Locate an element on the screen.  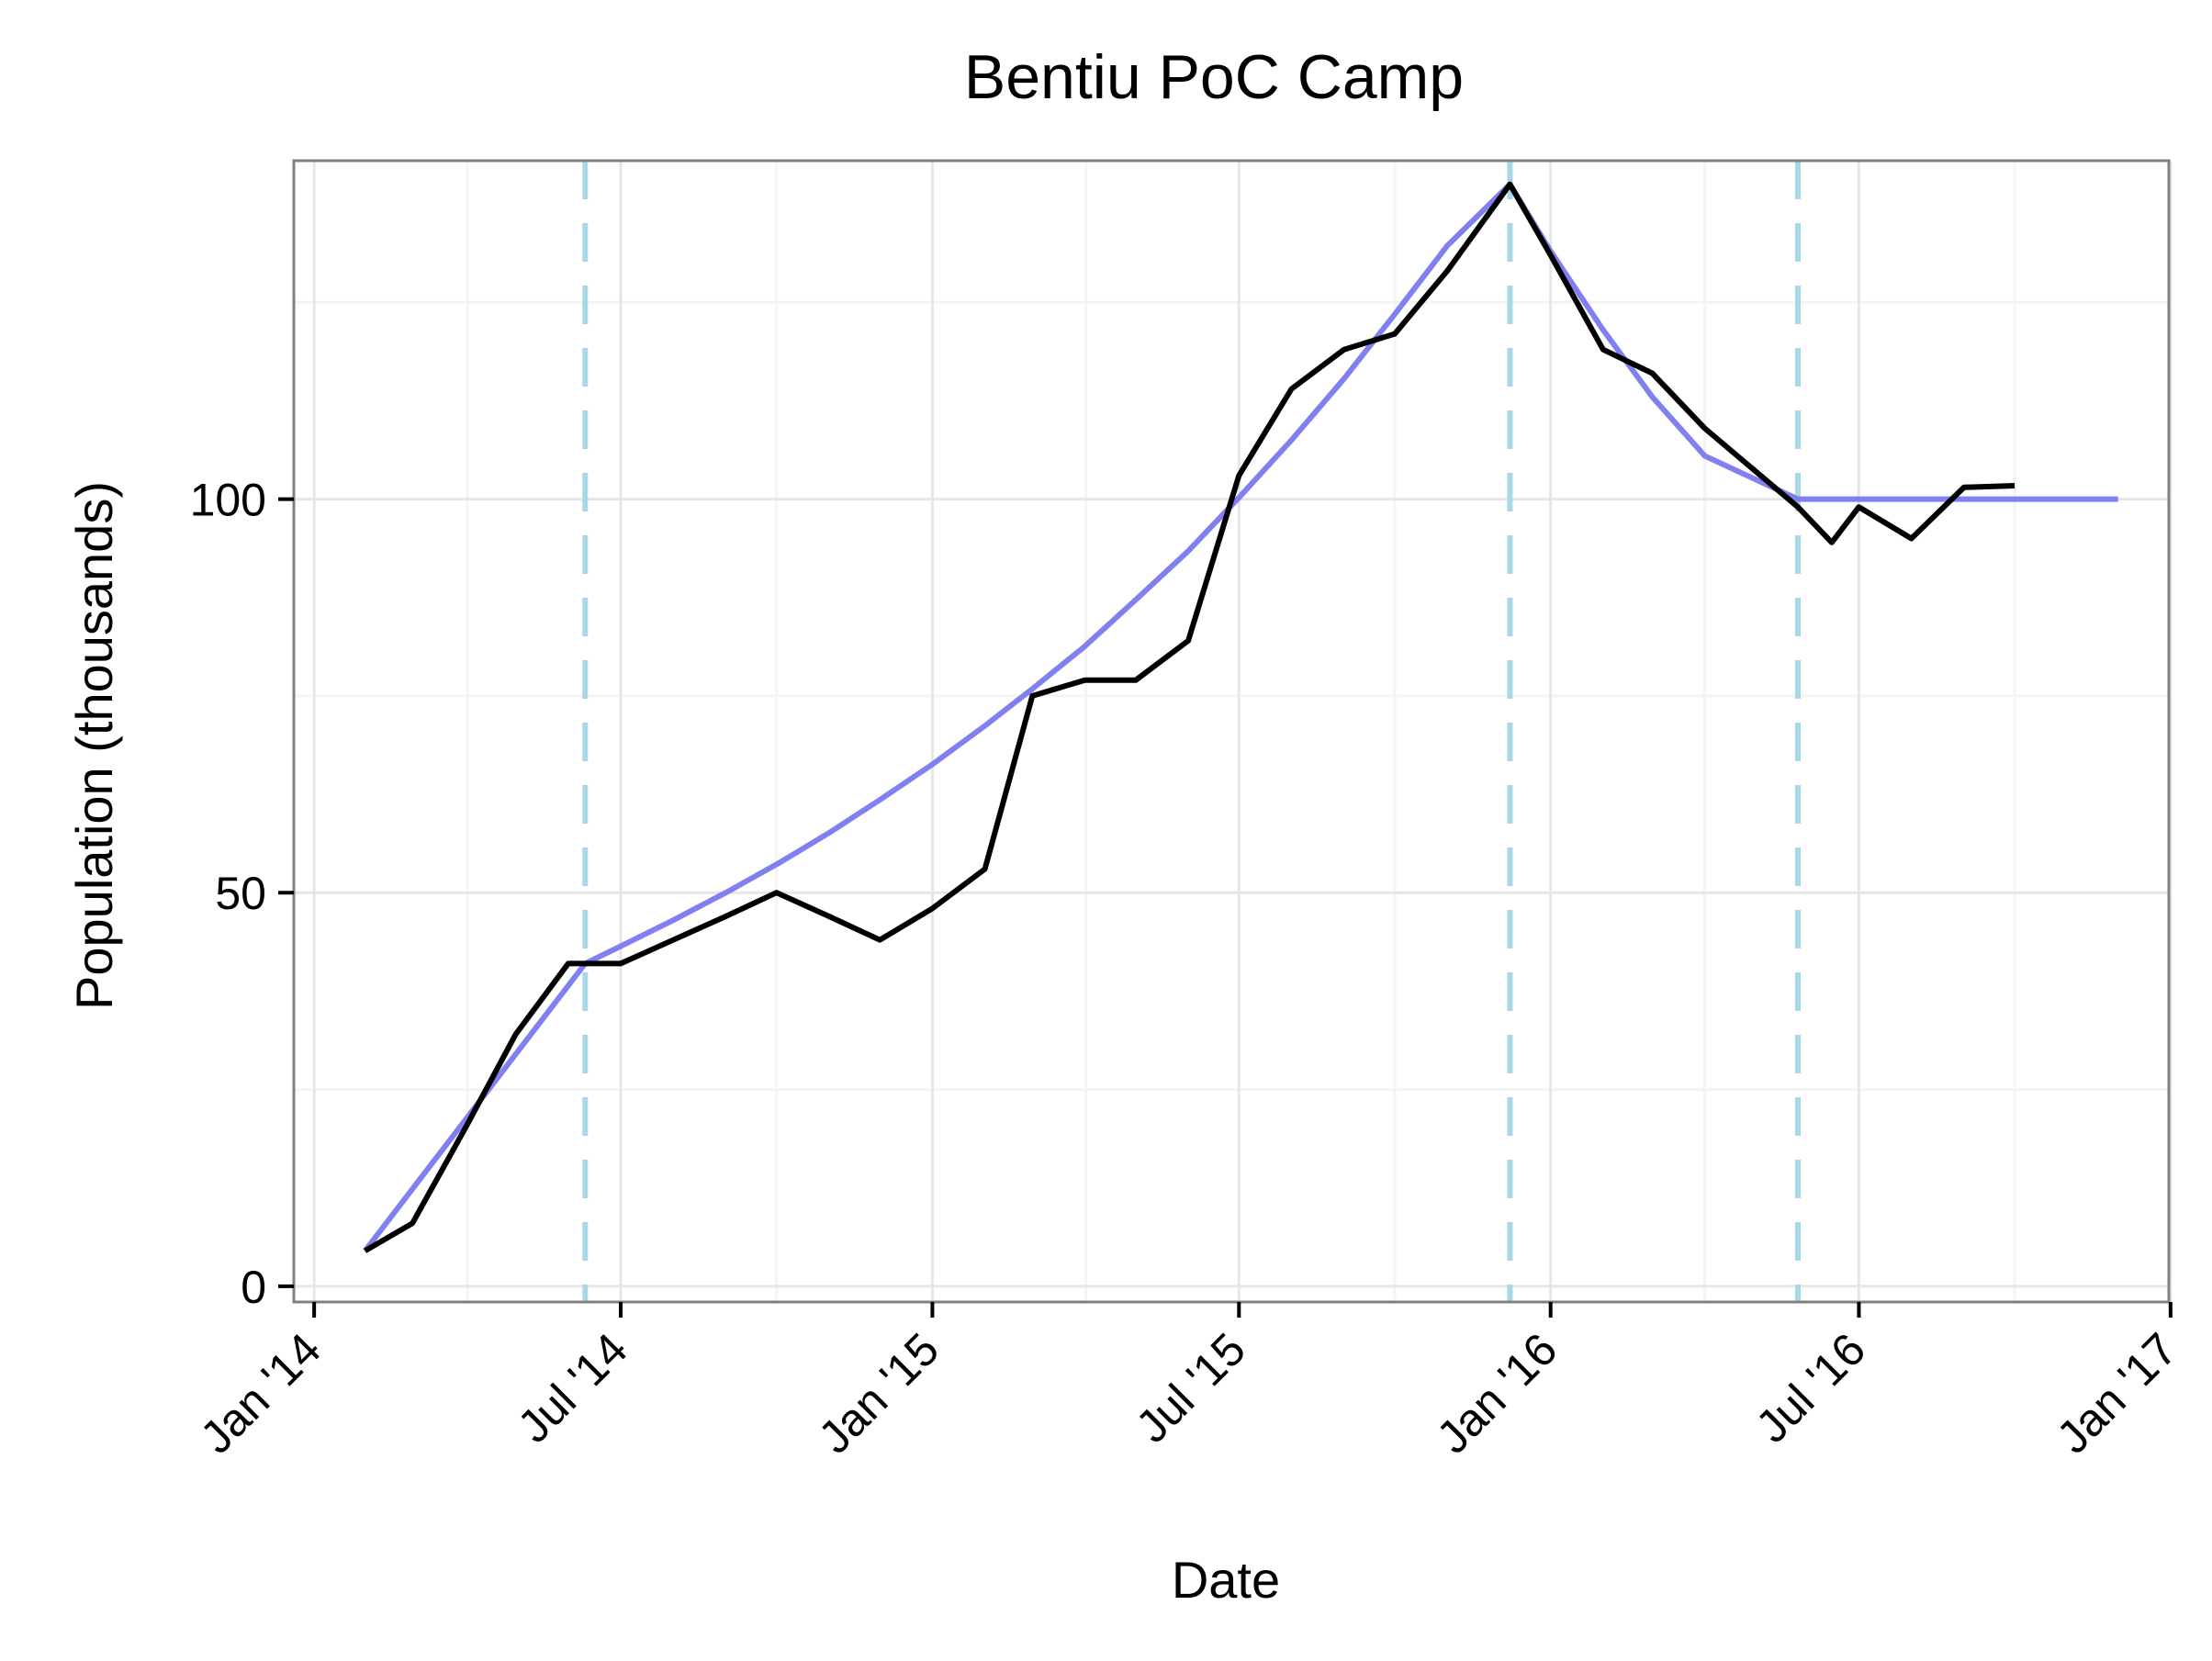
y-tick-label: 50 is located at coordinates (241, 894).